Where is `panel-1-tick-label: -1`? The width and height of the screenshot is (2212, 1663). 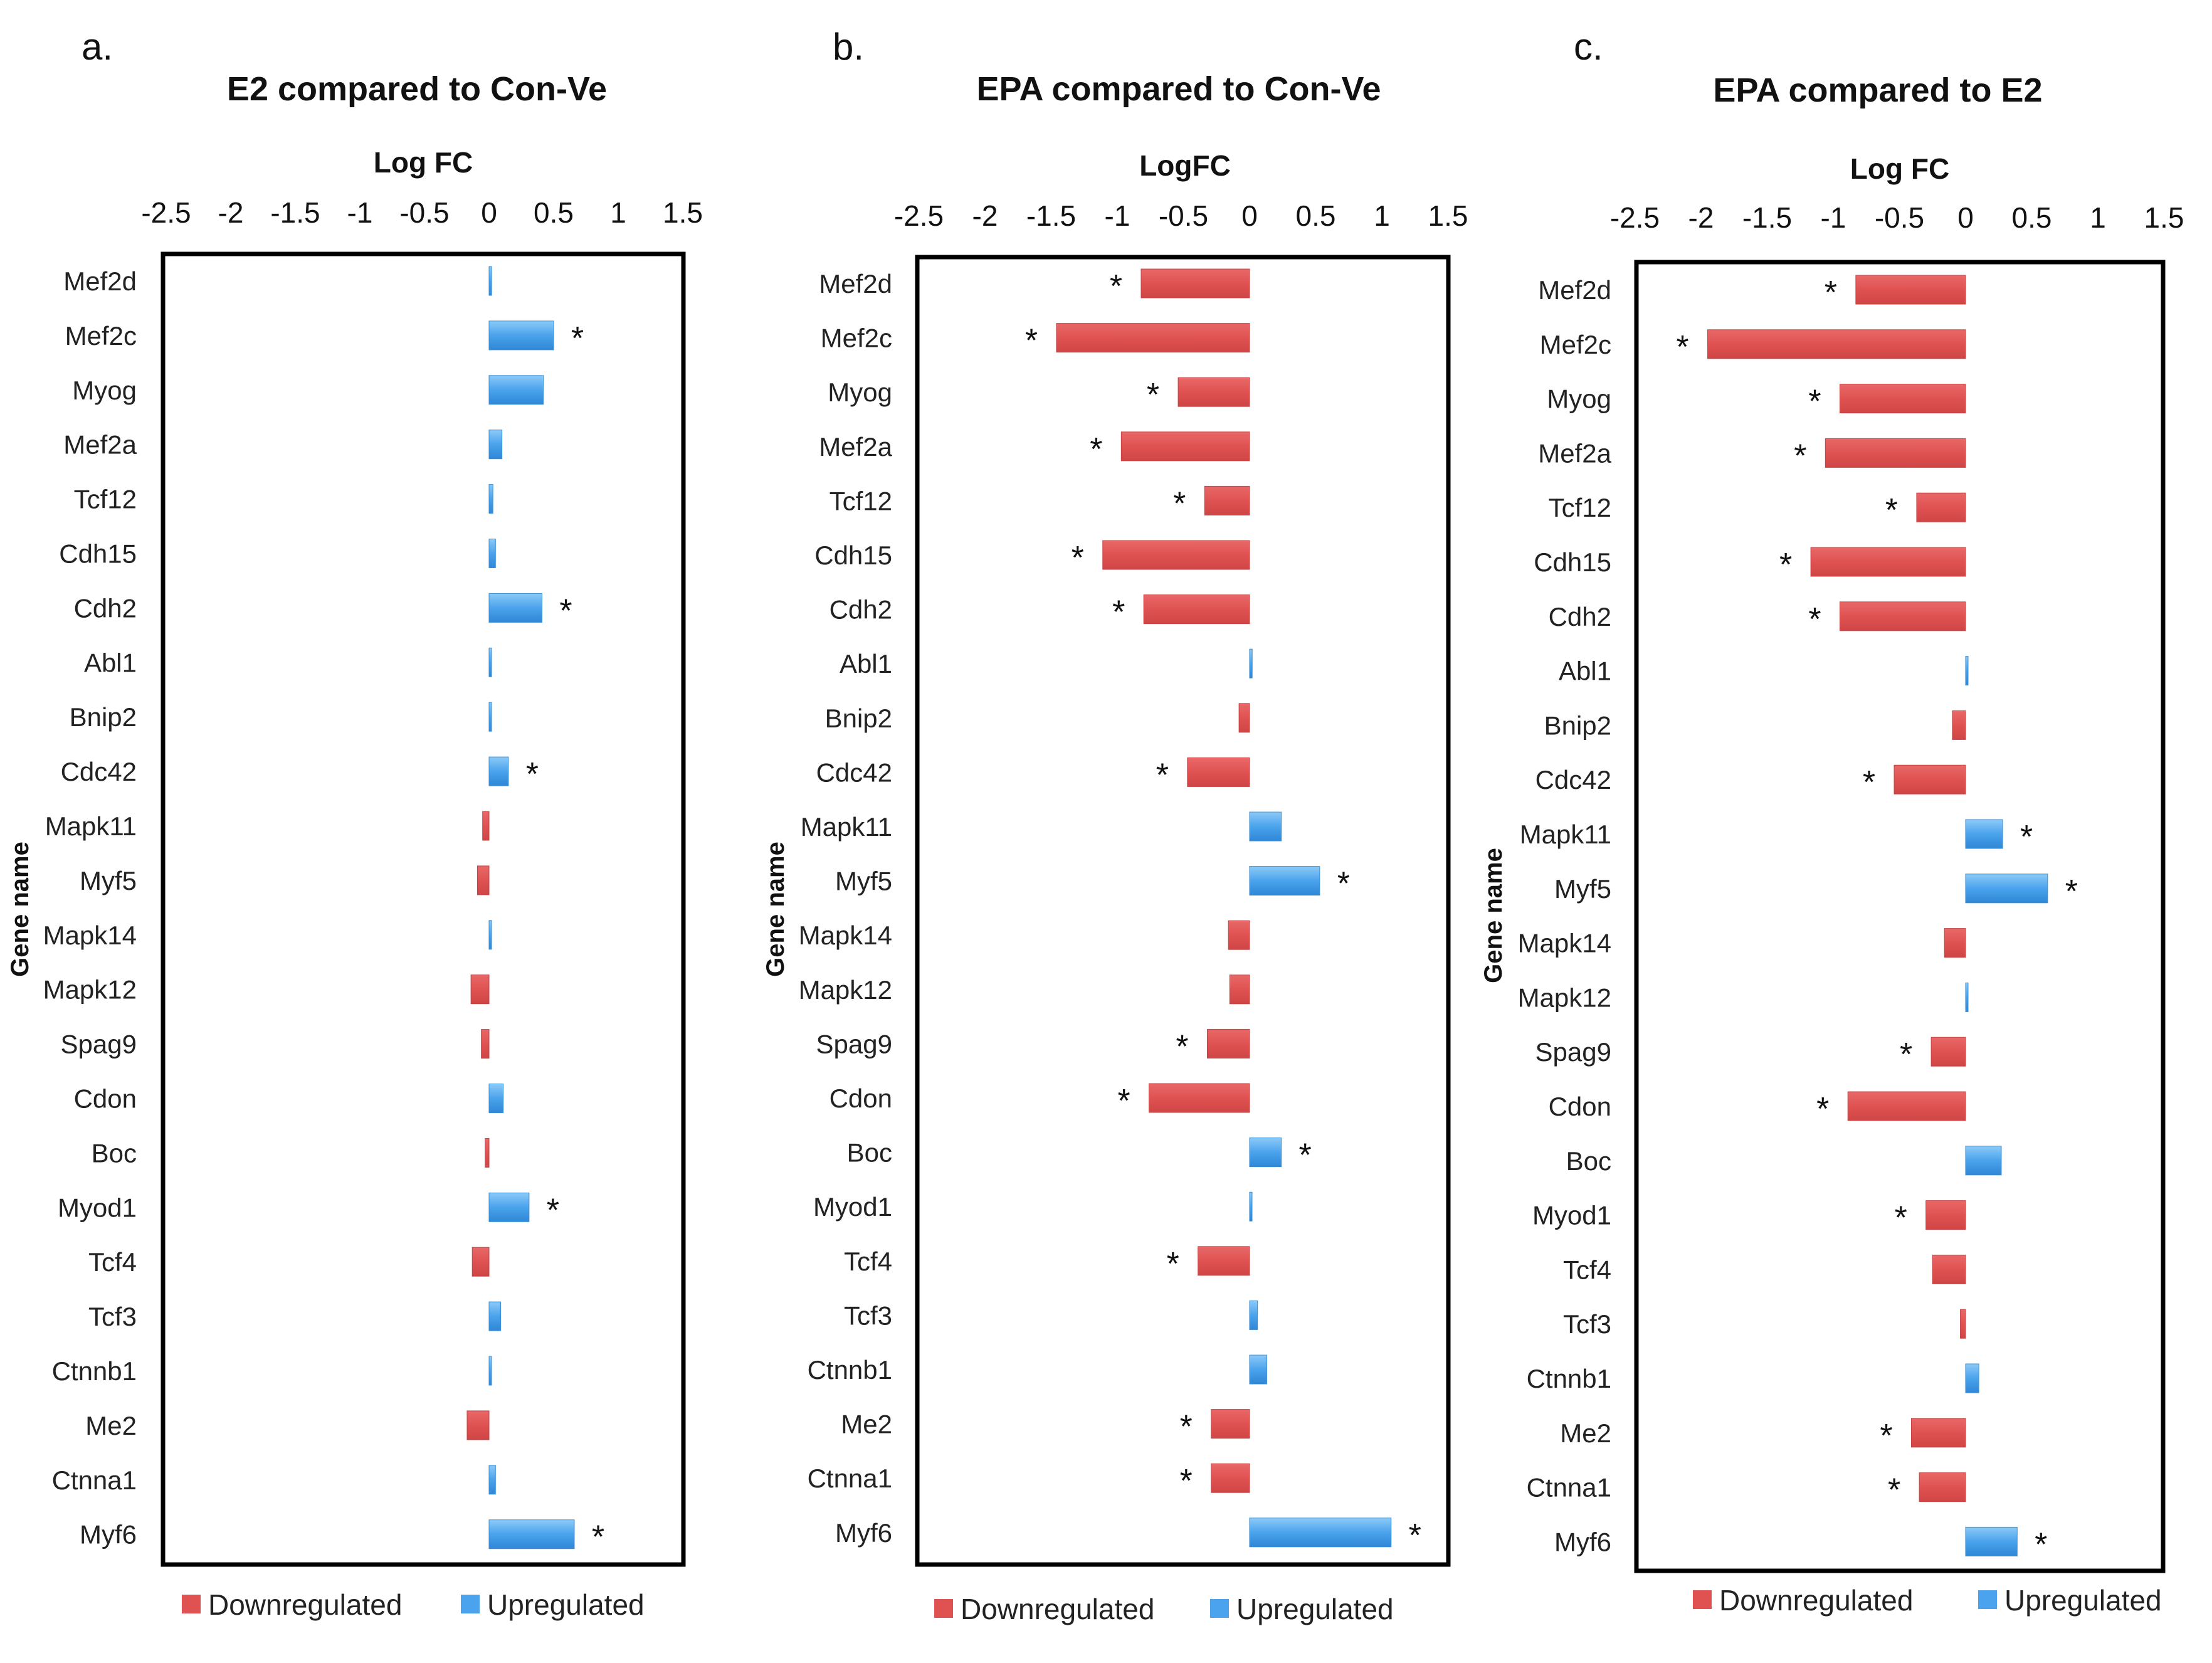
panel-1-tick-label: -1 is located at coordinates (360, 213).